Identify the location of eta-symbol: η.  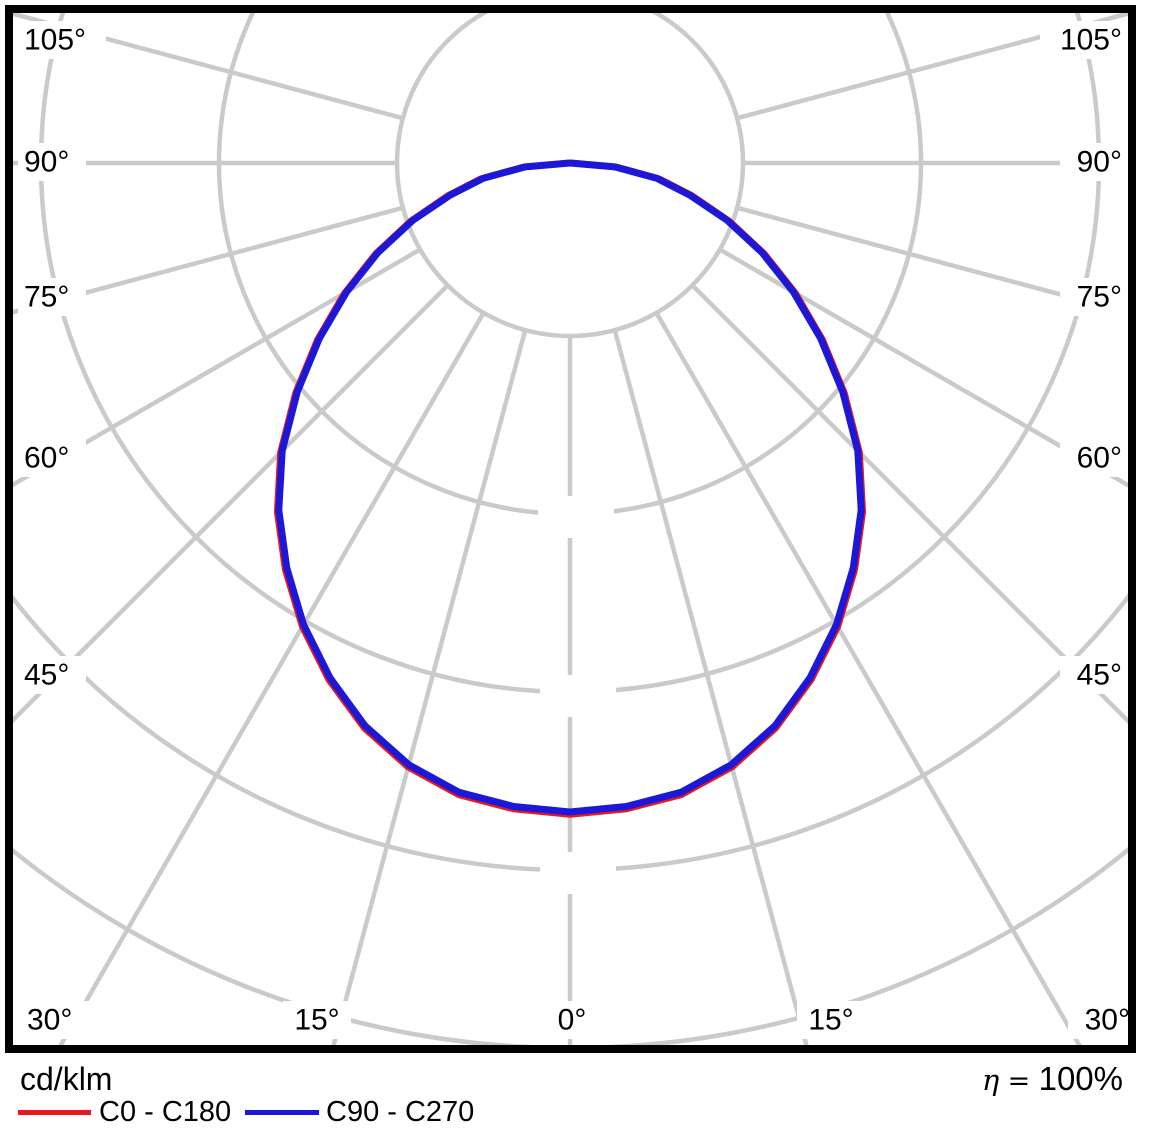
(990, 1080).